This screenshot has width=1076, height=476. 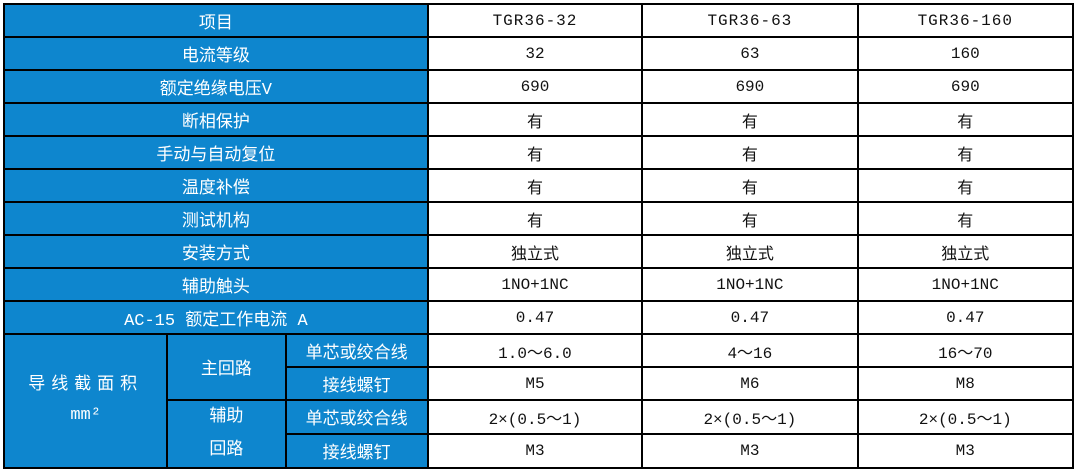 I want to click on table-row: 测试机构 有 有 有, so click(x=539, y=218).